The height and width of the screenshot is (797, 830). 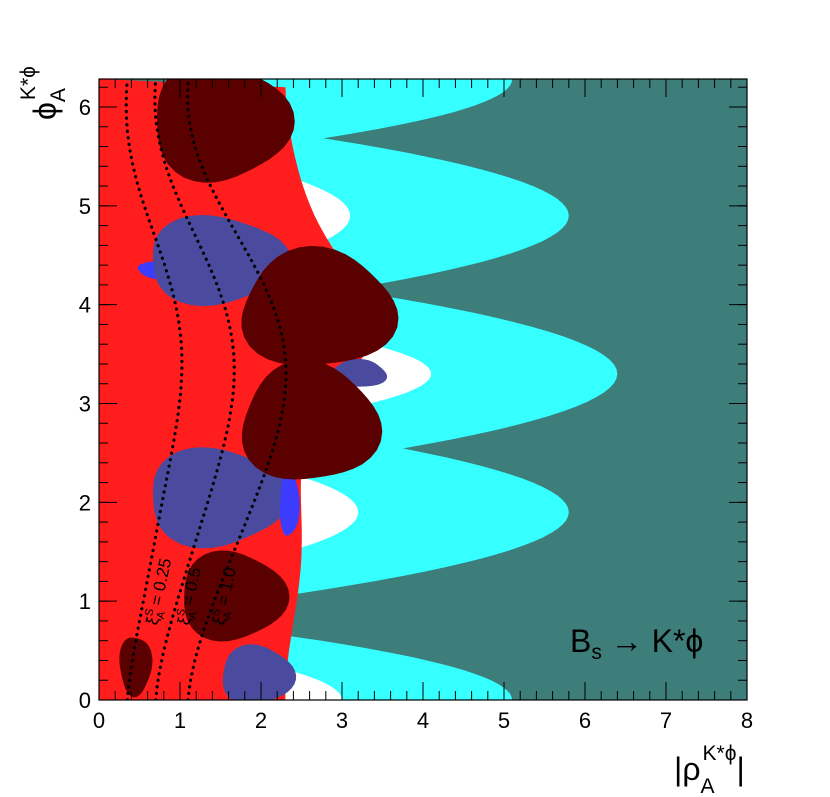 What do you see at coordinates (85, 502) in the screenshot?
I see `y-tick-label: 2` at bounding box center [85, 502].